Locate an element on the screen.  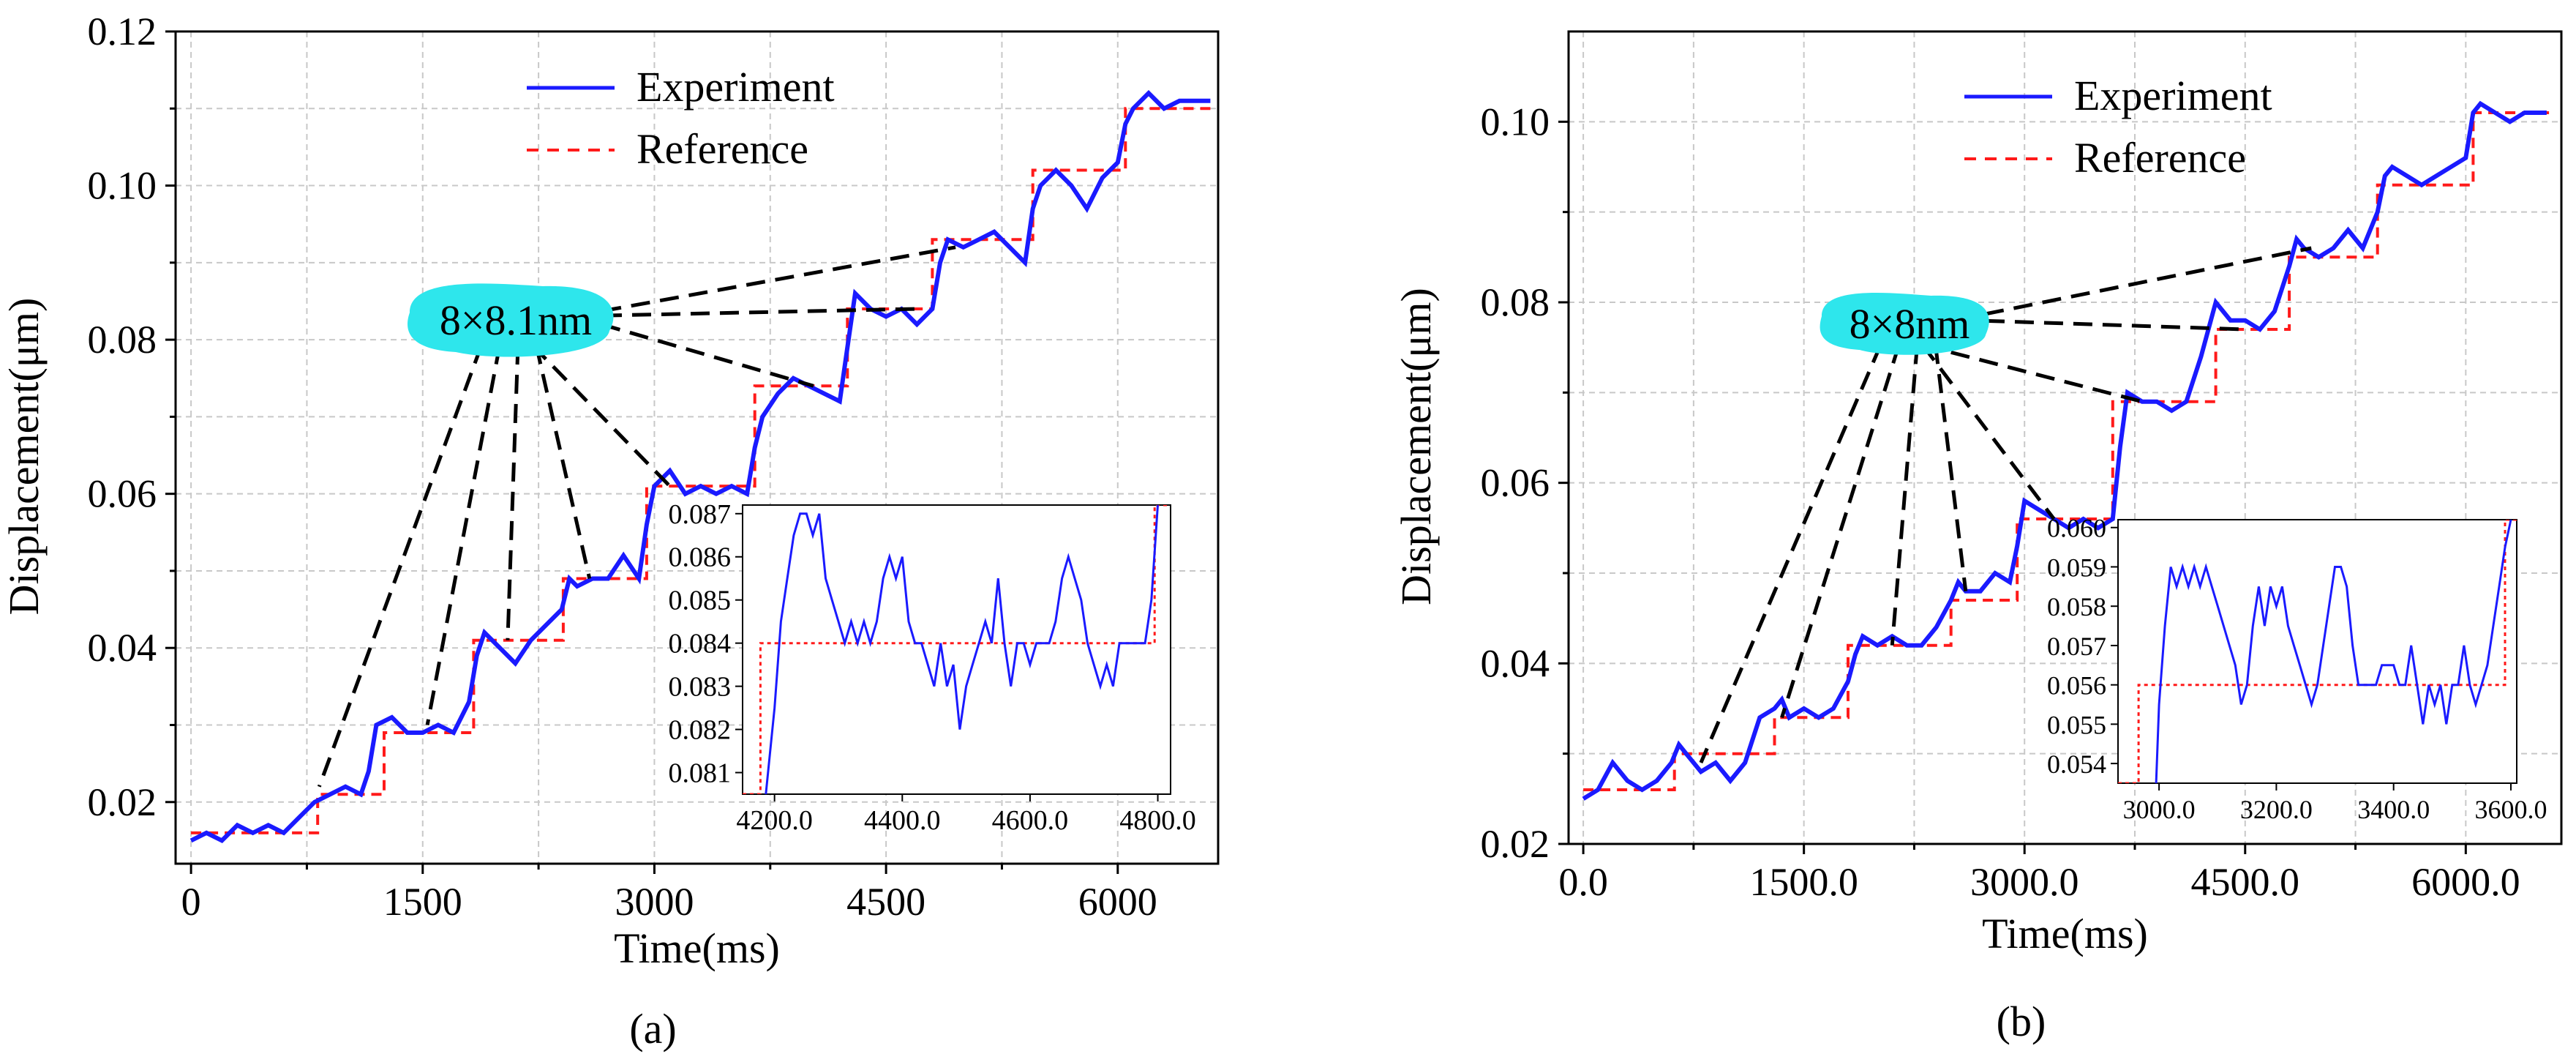
inset-y-tick-label: 0.084 is located at coordinates (700, 644).